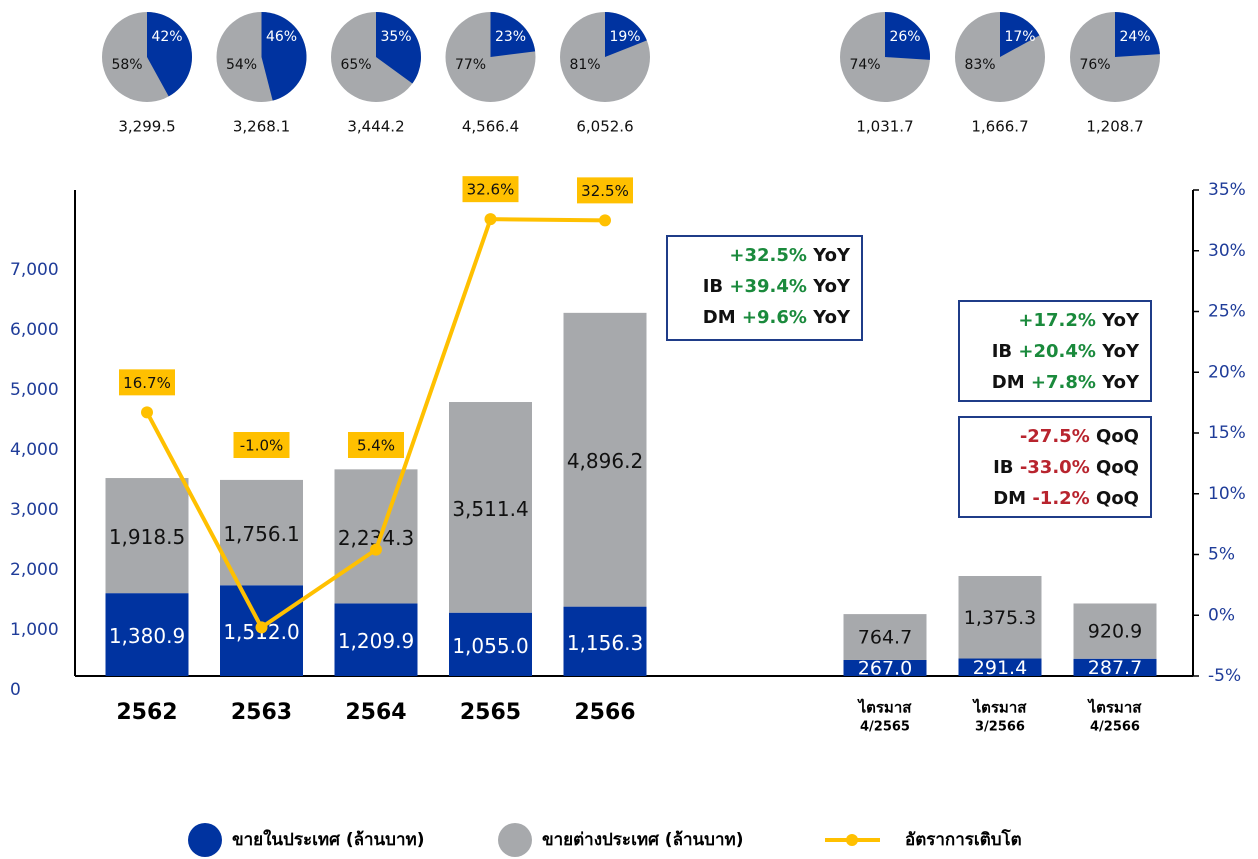  I want to click on growth-label: 32.5%, so click(605, 191).